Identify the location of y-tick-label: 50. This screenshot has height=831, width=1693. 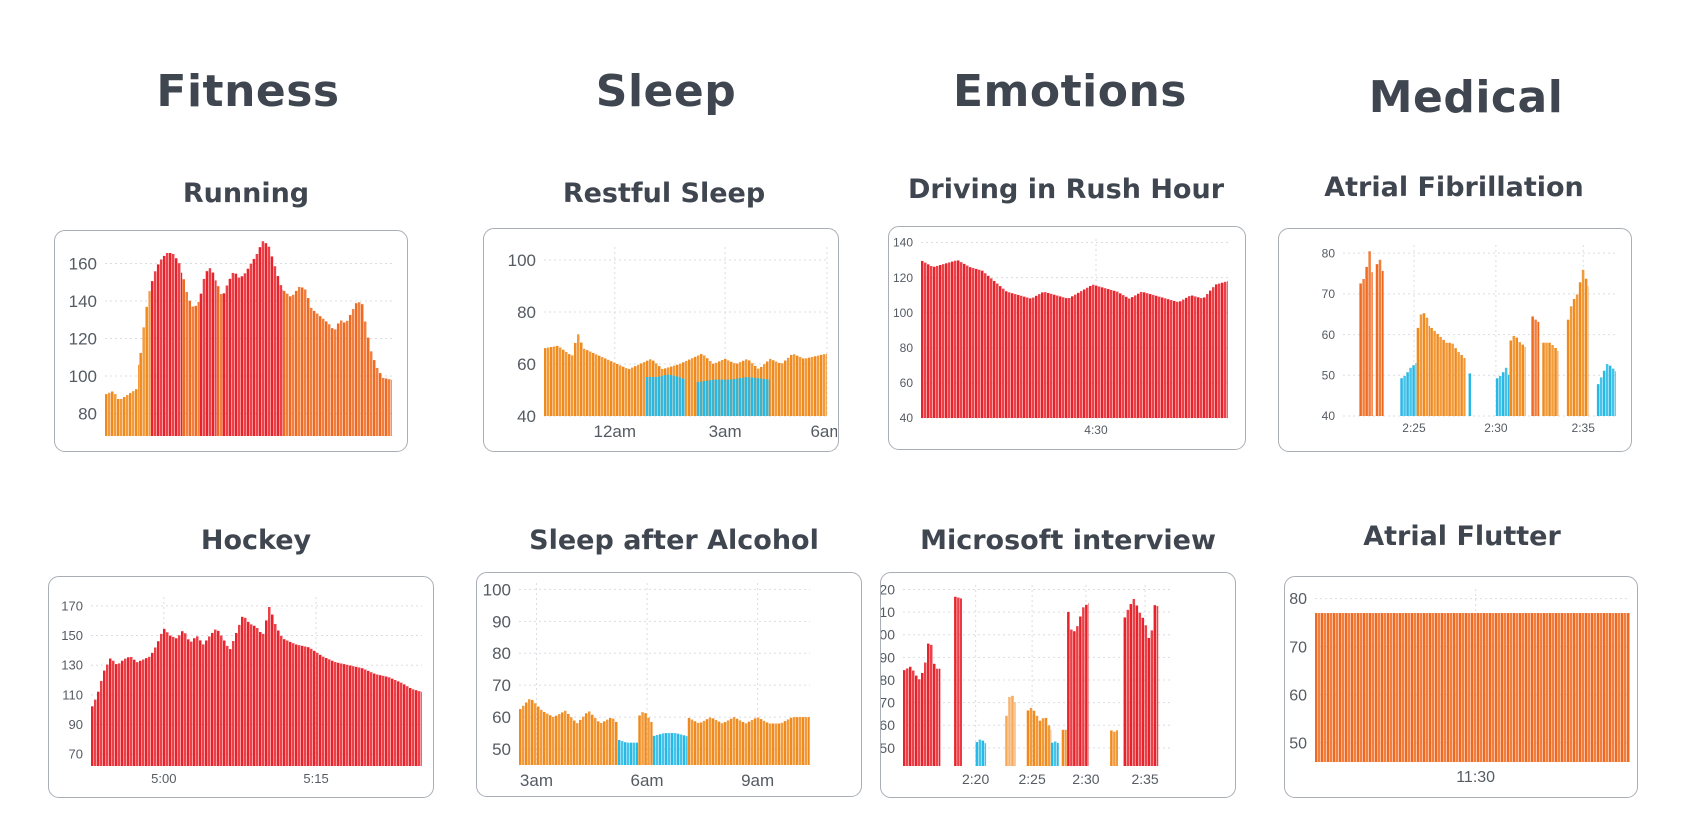
(501, 749).